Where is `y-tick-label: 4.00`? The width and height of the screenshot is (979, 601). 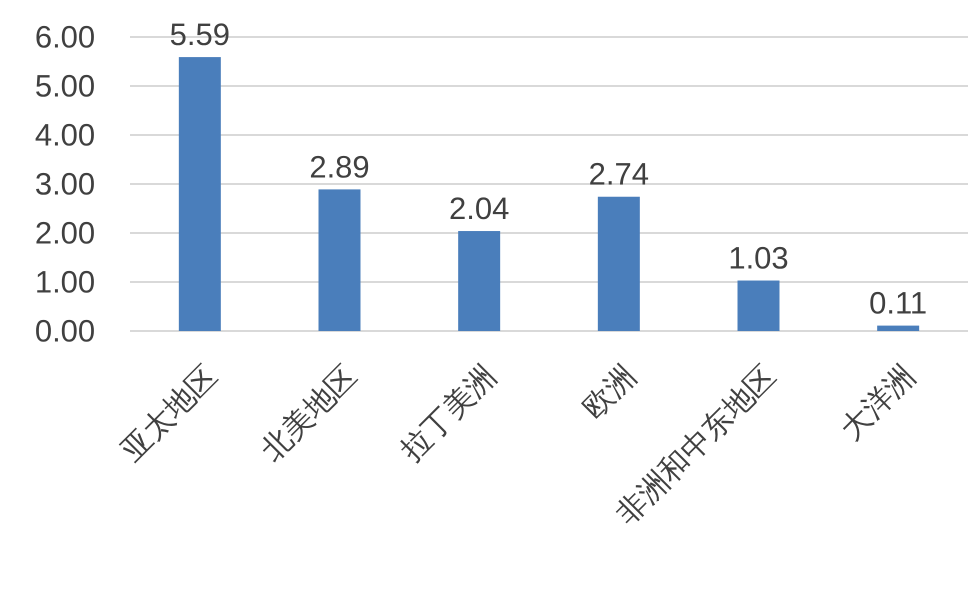
y-tick-label: 4.00 is located at coordinates (65, 135).